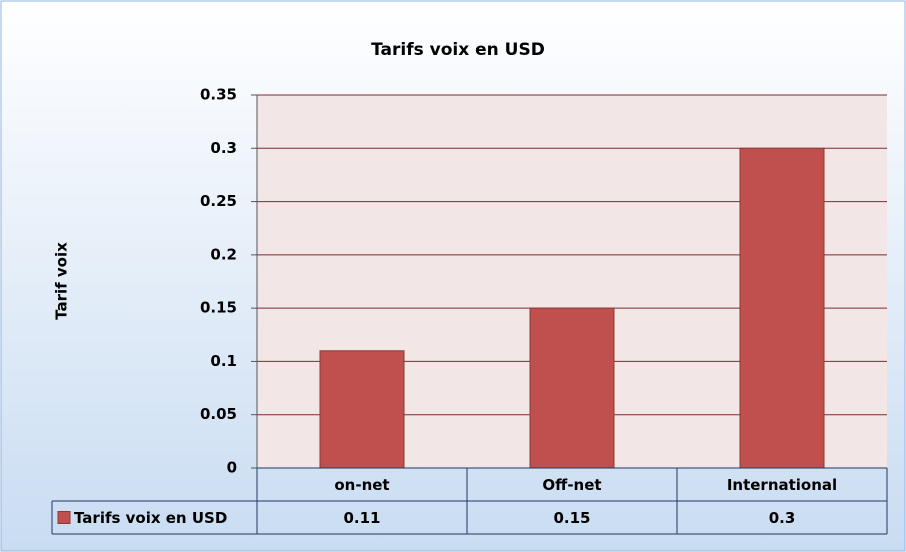 This screenshot has height=552, width=906. What do you see at coordinates (232, 468) in the screenshot?
I see `y-tick-label: 0` at bounding box center [232, 468].